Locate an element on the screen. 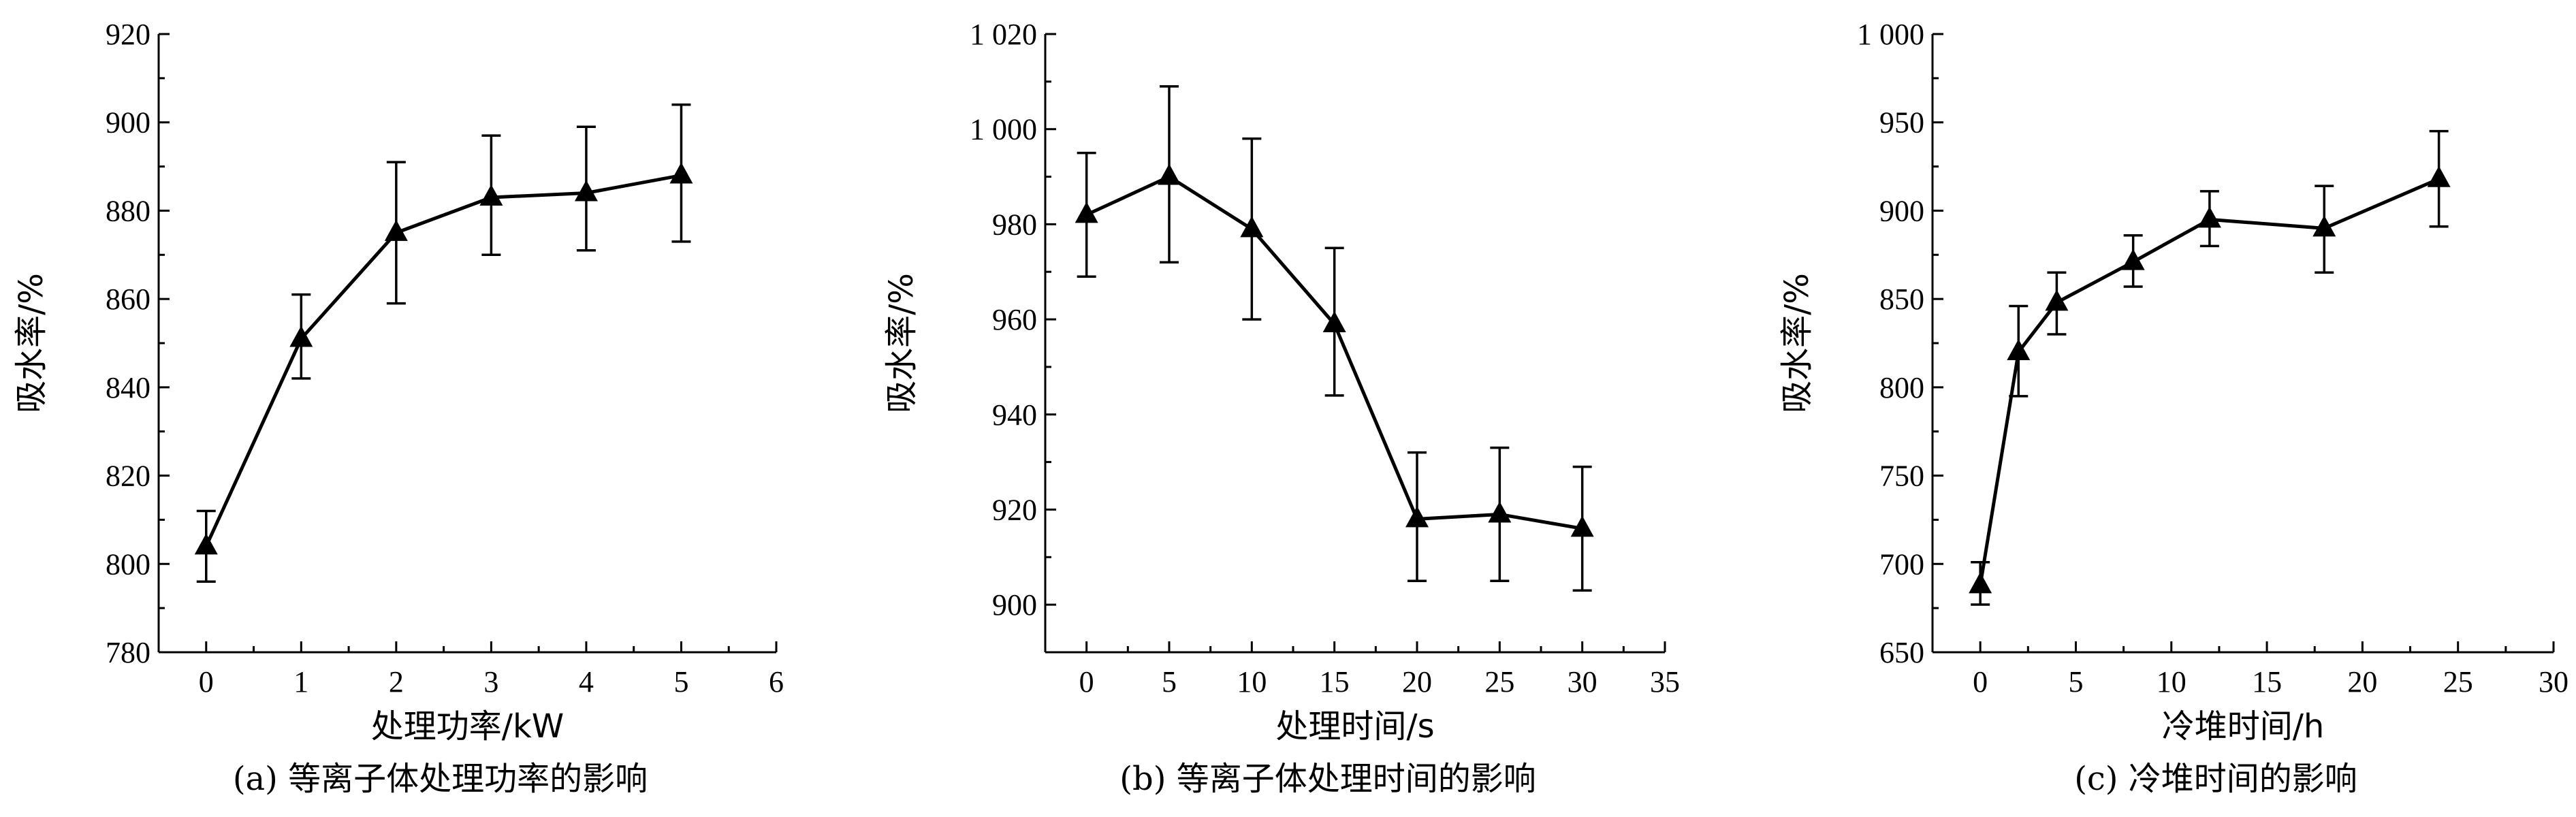  panel-caption: (a) 等离子体处理功率的影响 is located at coordinates (440, 779).